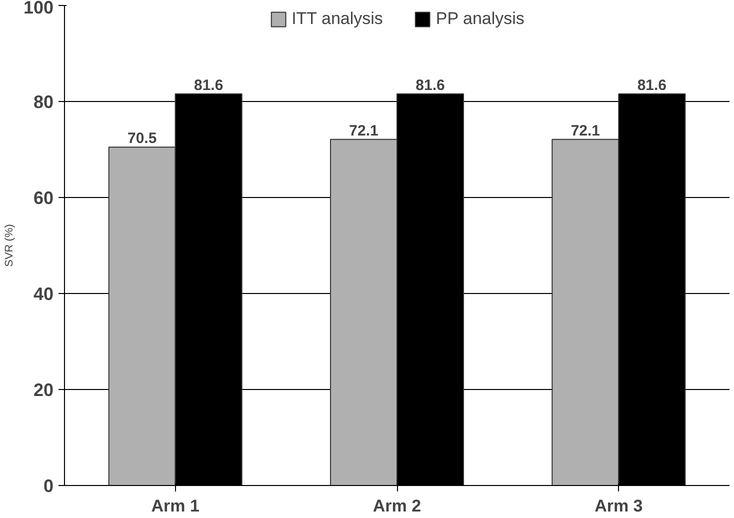 This screenshot has height=518, width=734. What do you see at coordinates (43, 102) in the screenshot?
I see `y-tick-label: 80` at bounding box center [43, 102].